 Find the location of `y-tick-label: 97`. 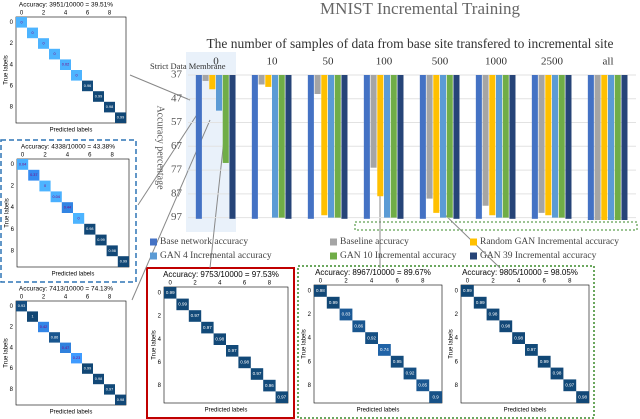

y-tick-label: 97 is located at coordinates (177, 217).